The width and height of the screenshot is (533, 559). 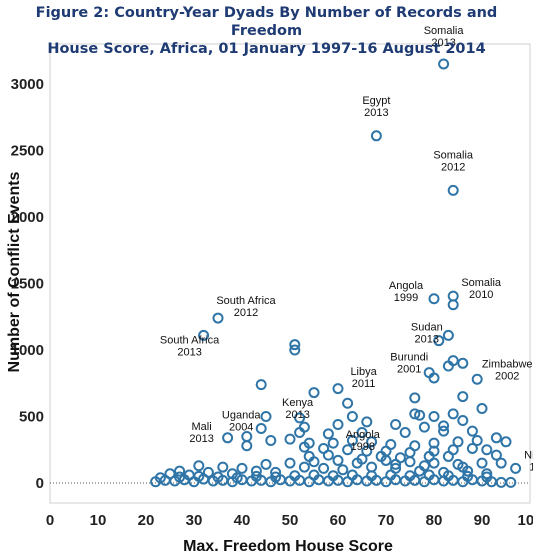 I want to click on annotation-country: Uganda, so click(x=241, y=415).